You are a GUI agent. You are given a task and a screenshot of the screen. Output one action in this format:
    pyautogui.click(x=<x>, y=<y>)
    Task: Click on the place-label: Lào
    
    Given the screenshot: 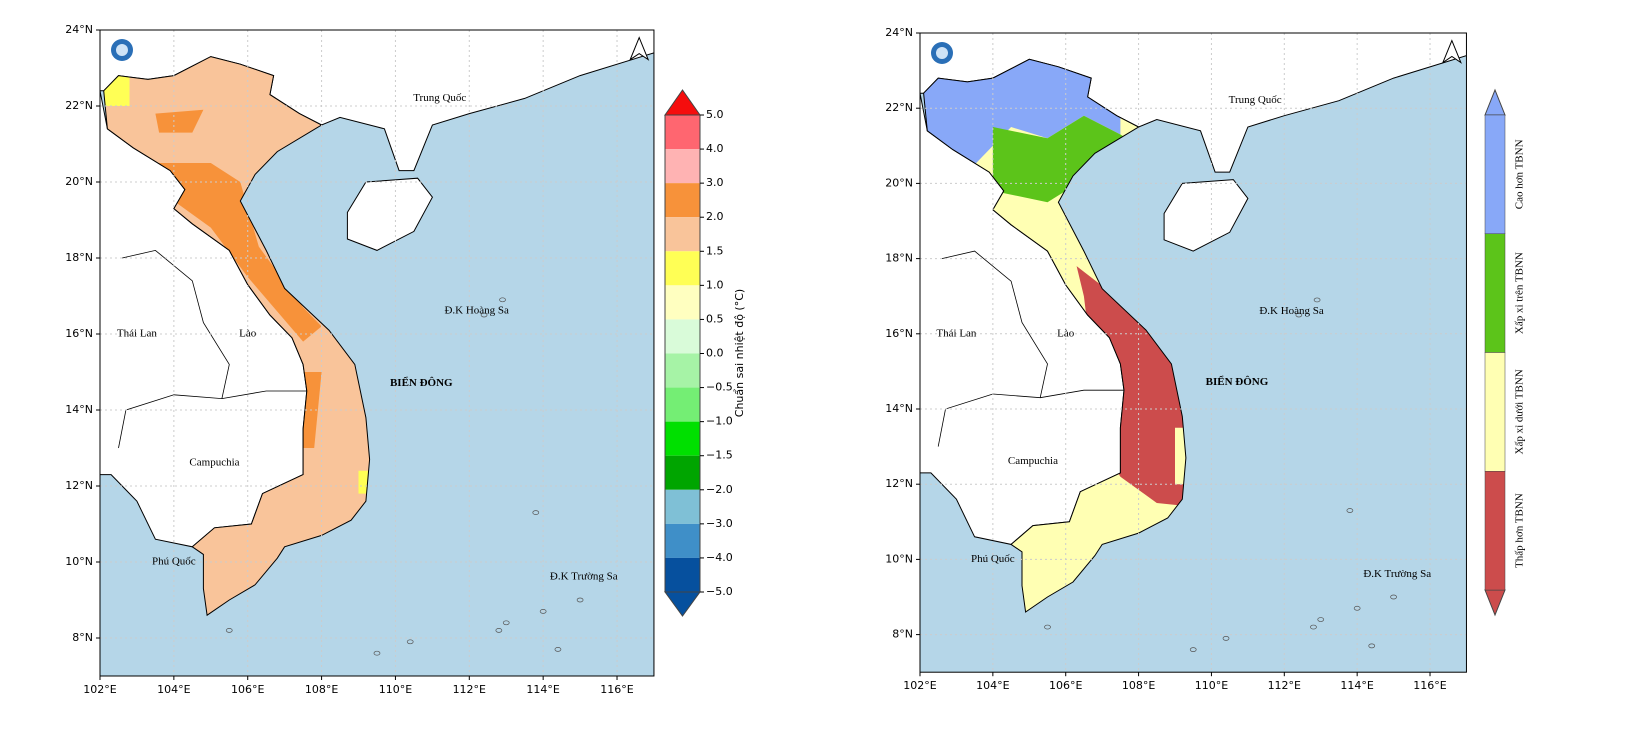 What is the action you would take?
    pyautogui.click(x=248, y=334)
    